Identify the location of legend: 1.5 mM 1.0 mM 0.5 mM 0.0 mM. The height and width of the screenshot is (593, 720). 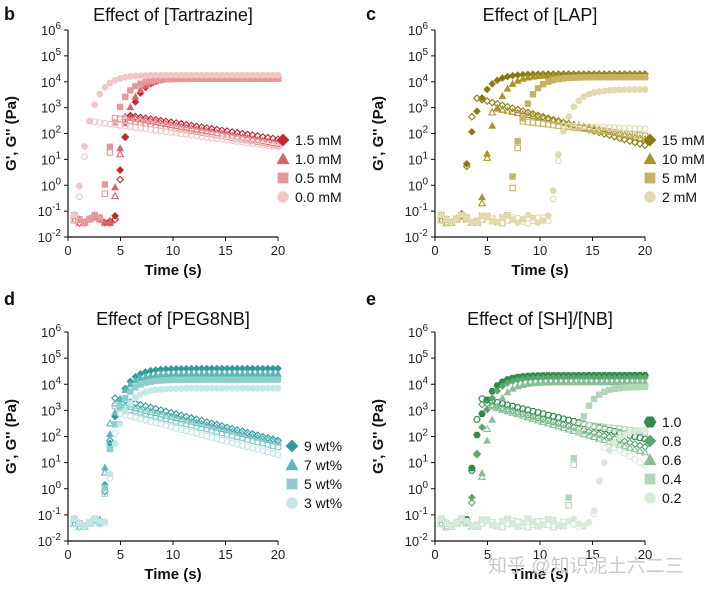
(309, 168).